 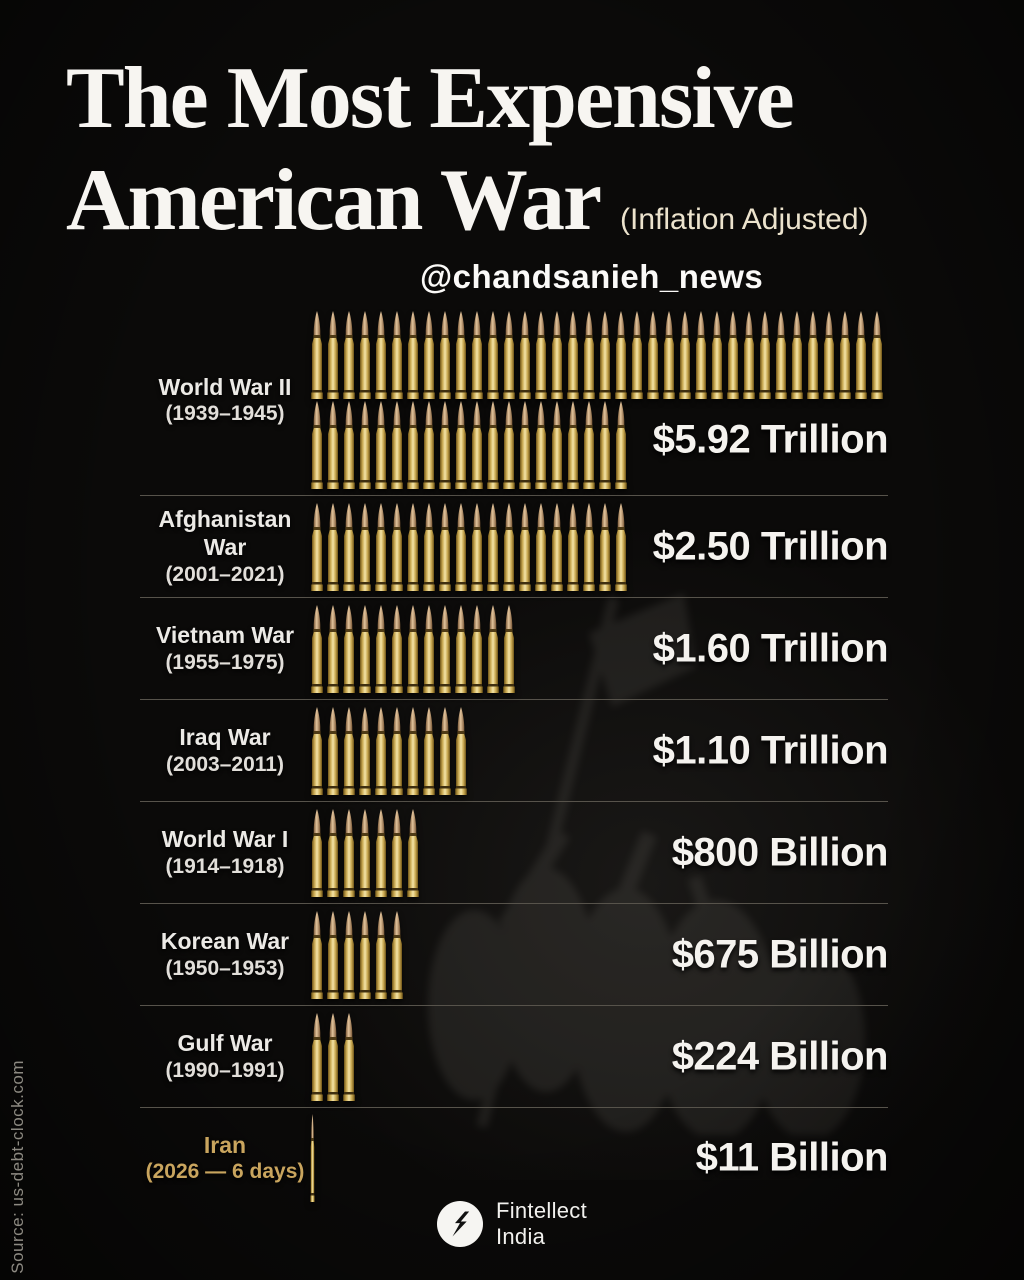 What do you see at coordinates (770, 439) in the screenshot?
I see `war-cost-value: $5.92 Trillion` at bounding box center [770, 439].